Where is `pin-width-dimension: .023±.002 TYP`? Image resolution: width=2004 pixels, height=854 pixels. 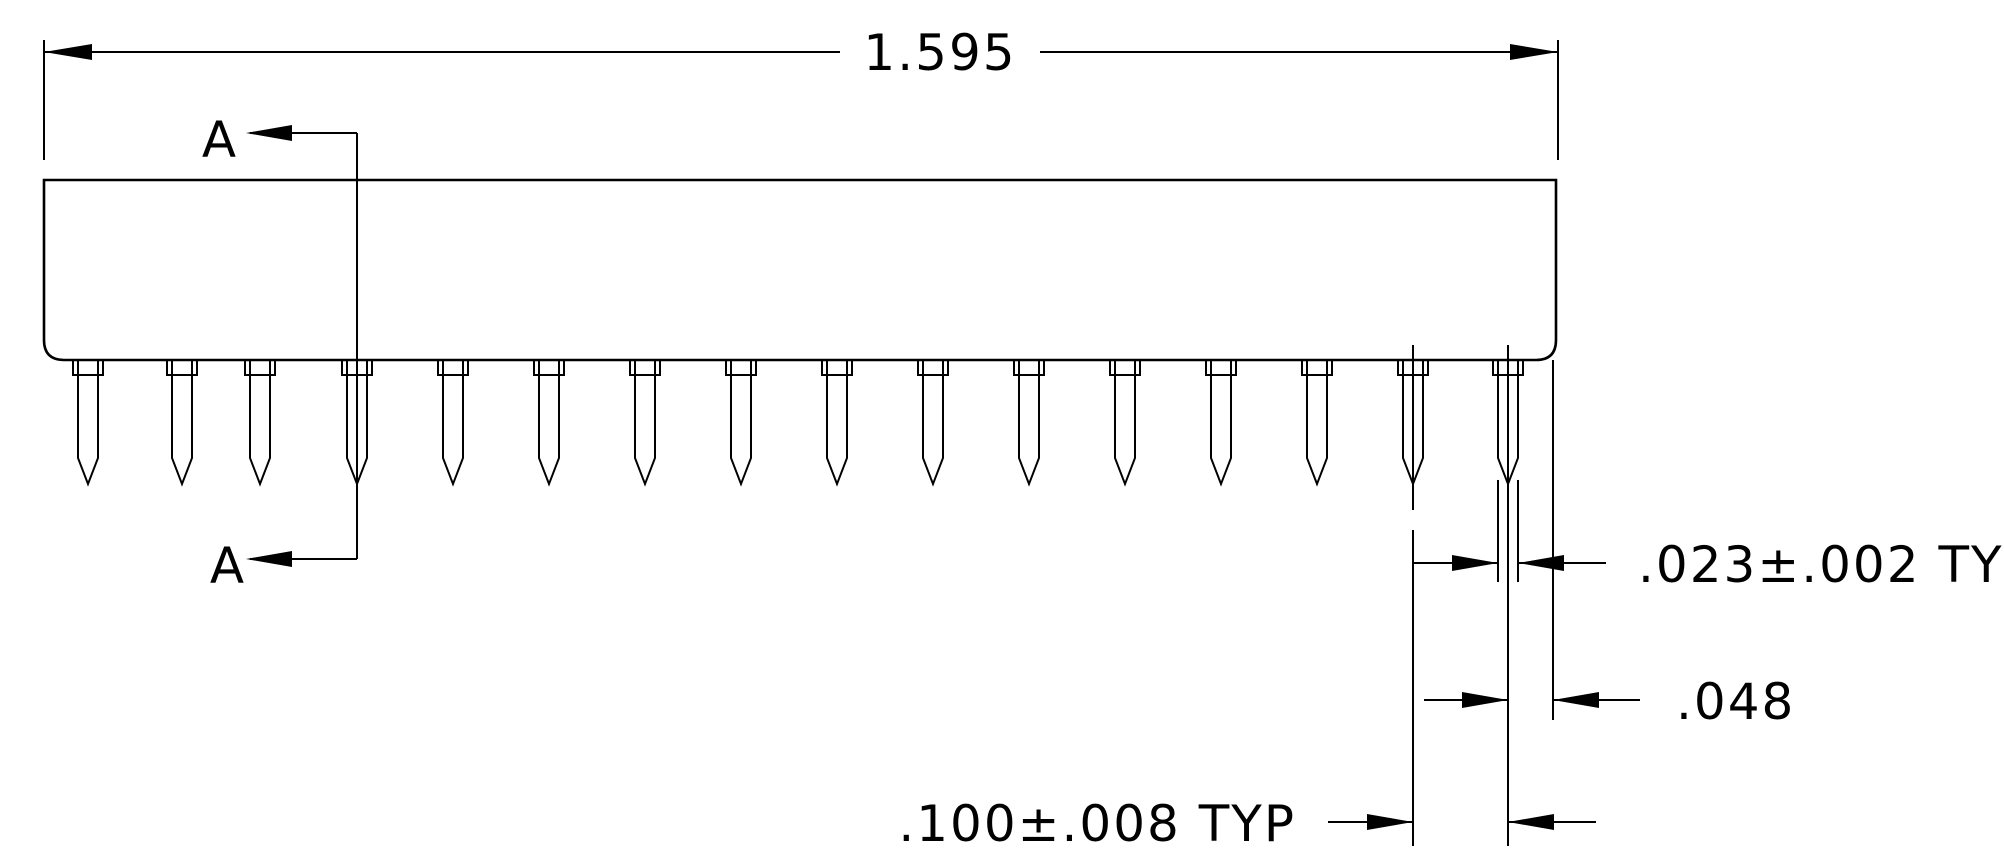
pin-width-dimension: .023±.002 TYP is located at coordinates (1708, 565).